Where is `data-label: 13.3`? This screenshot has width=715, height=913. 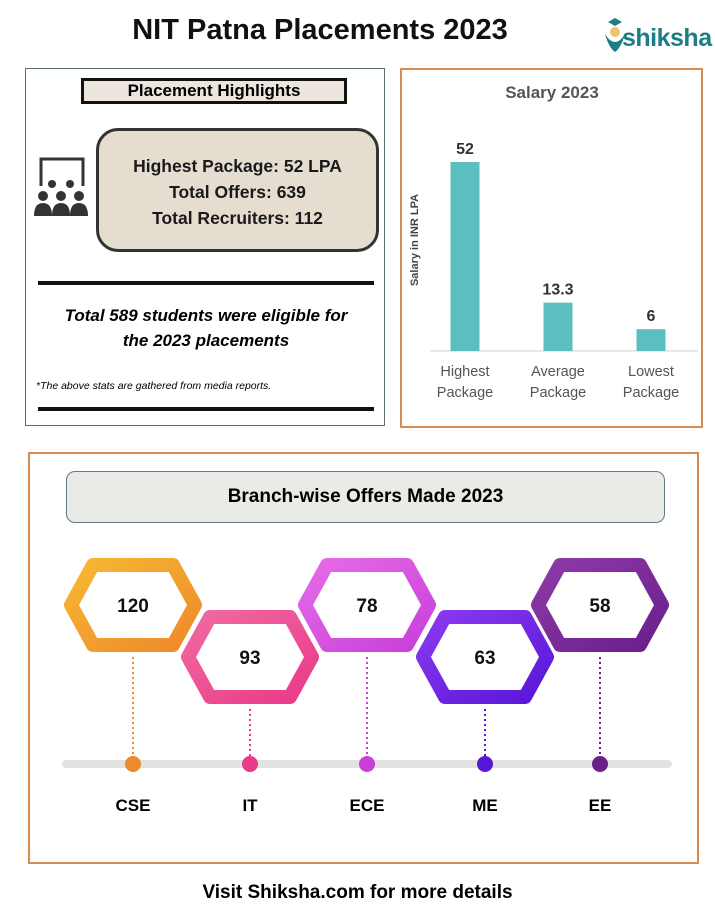 data-label: 13.3 is located at coordinates (557, 290).